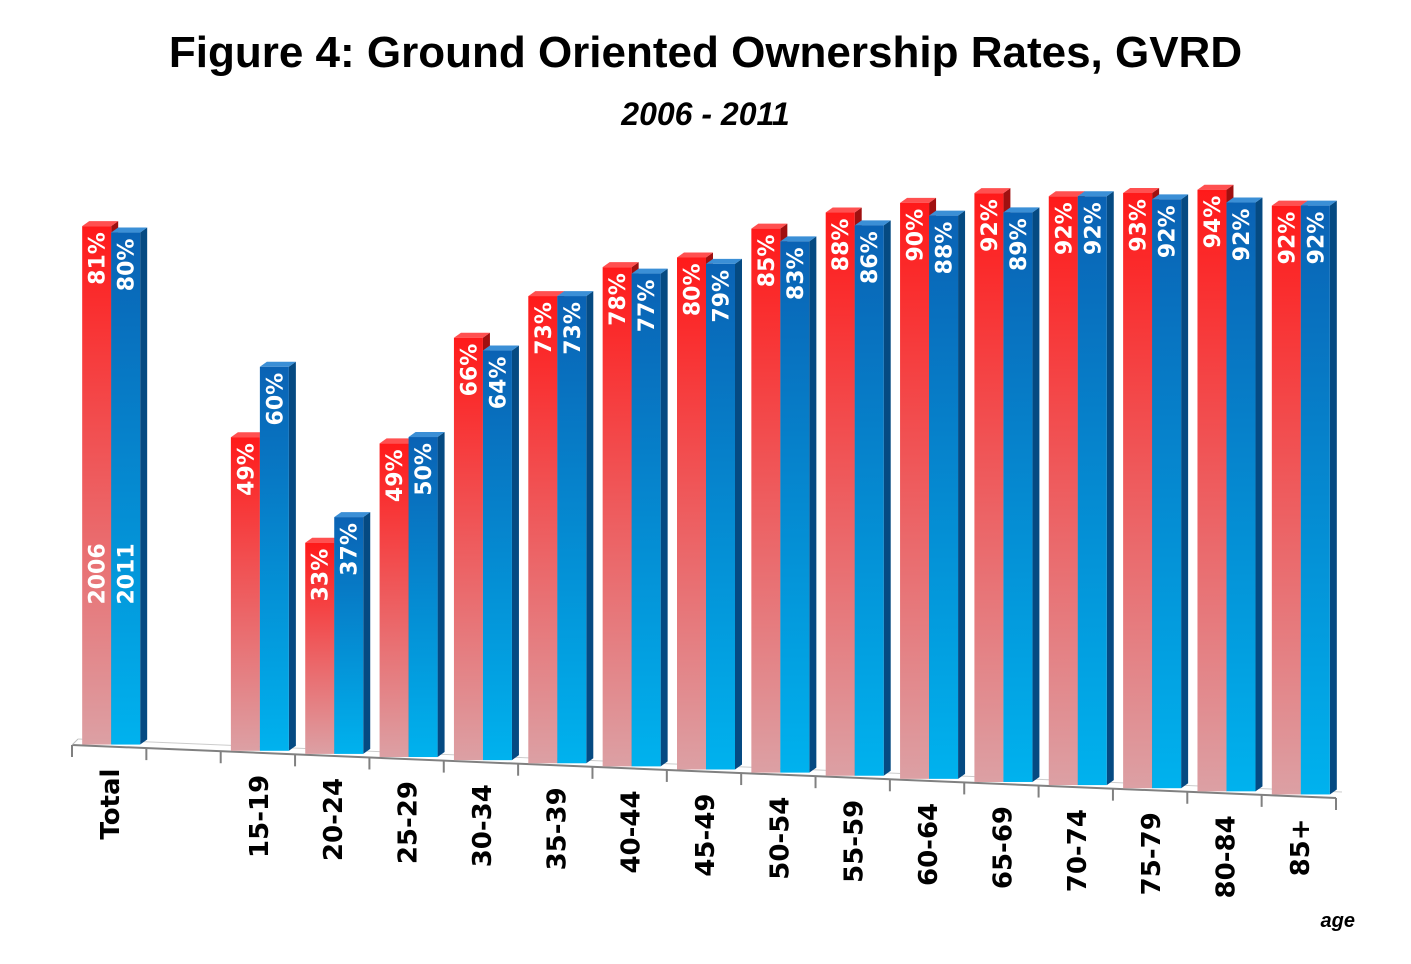 This screenshot has width=1411, height=964. Describe the element at coordinates (275, 399) in the screenshot. I see `data-label-2011-15-19: 60%` at that location.